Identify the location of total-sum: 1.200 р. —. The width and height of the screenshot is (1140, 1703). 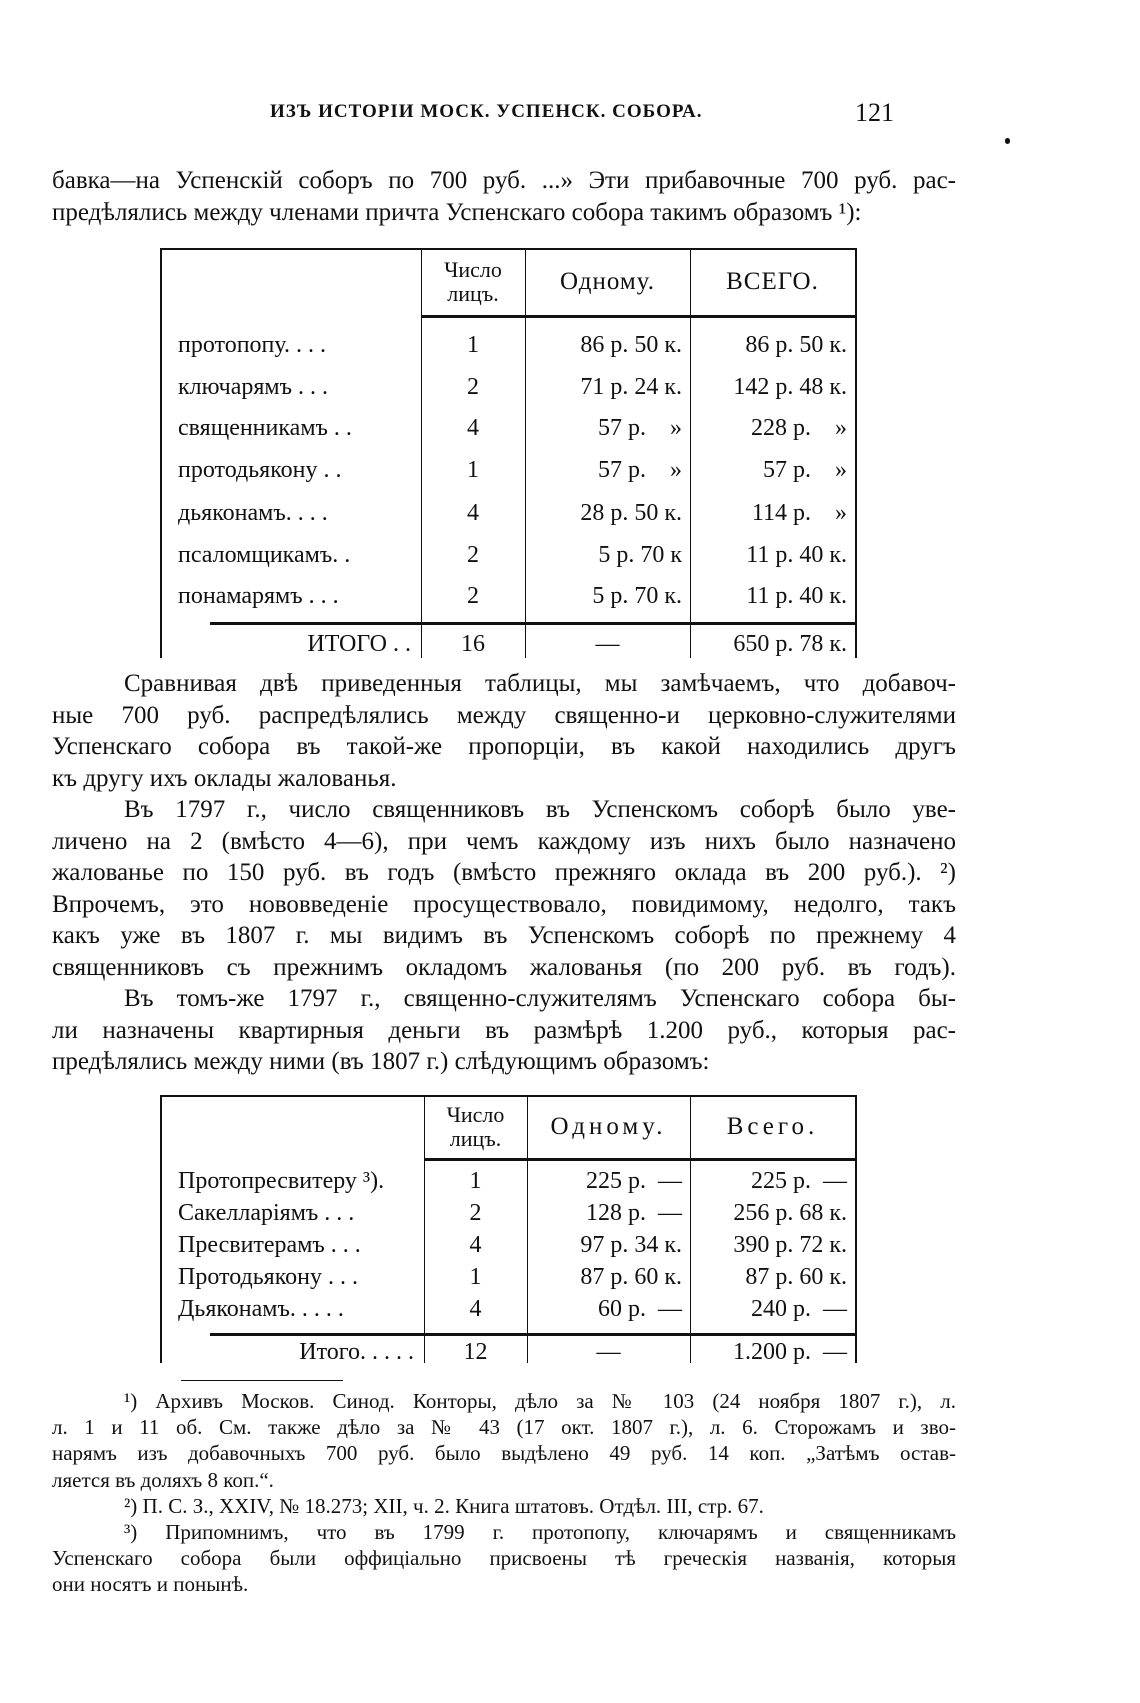
(790, 1352).